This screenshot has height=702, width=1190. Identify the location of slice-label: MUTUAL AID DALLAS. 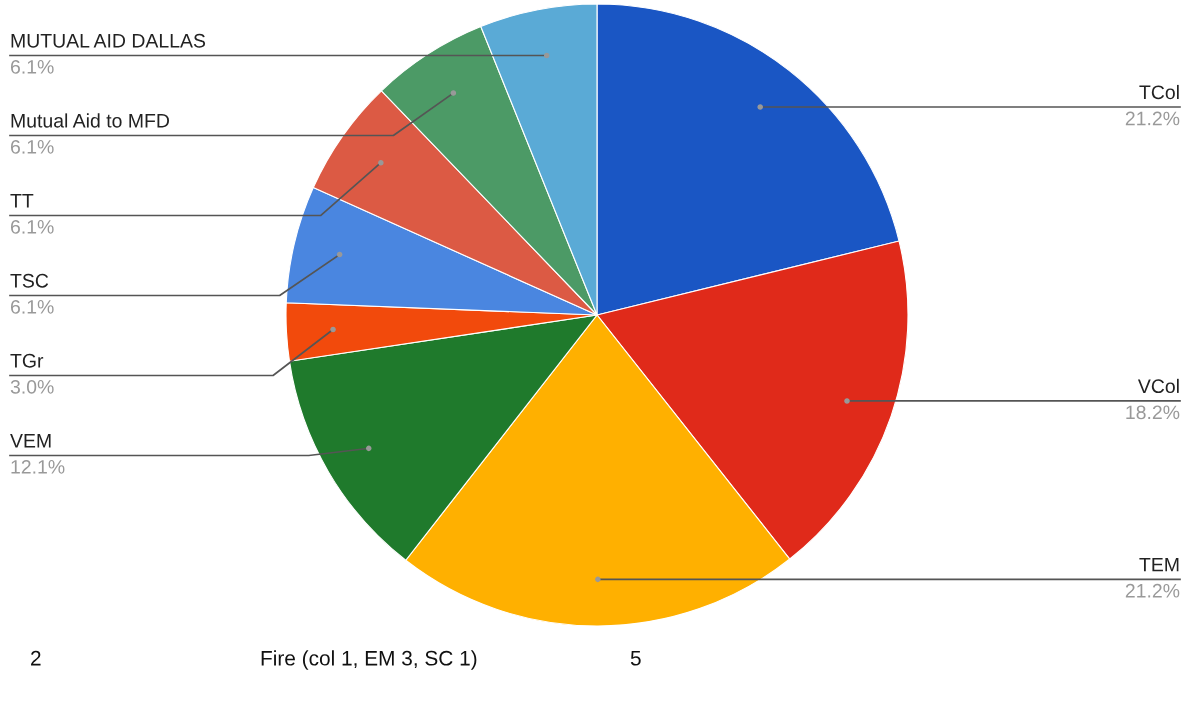
(108, 40).